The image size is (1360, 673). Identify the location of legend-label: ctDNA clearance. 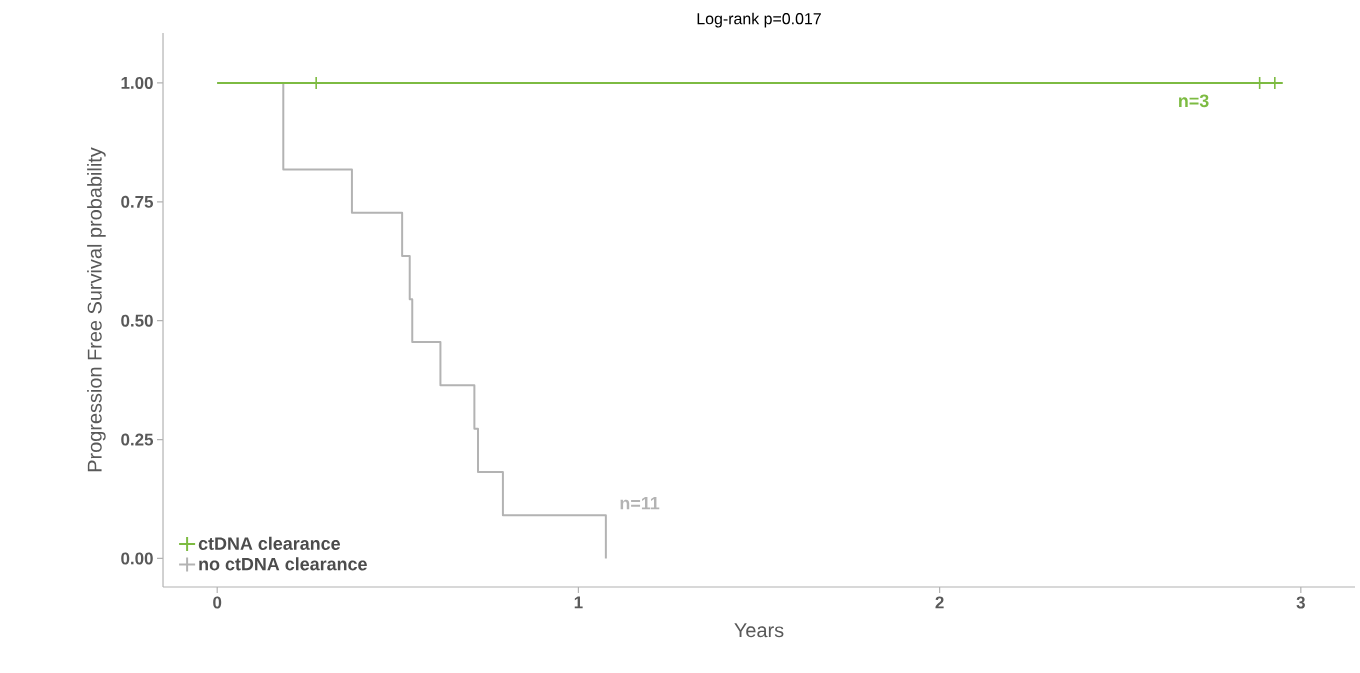
(269, 543).